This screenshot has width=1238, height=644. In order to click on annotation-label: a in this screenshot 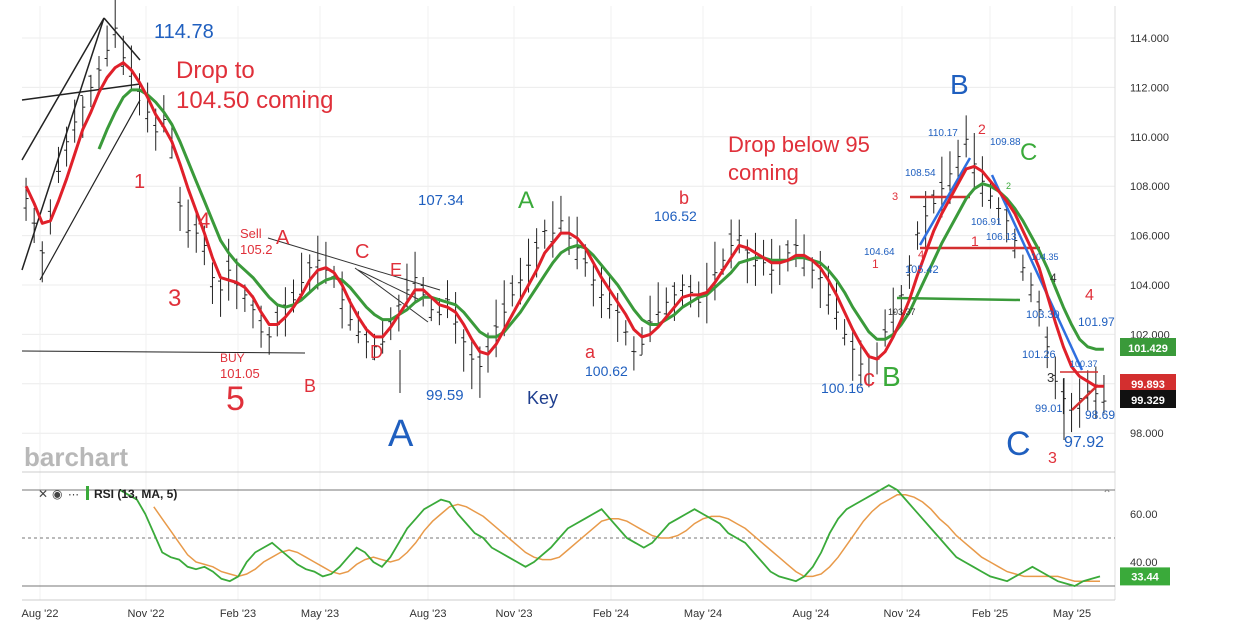, I will do `click(590, 352)`.